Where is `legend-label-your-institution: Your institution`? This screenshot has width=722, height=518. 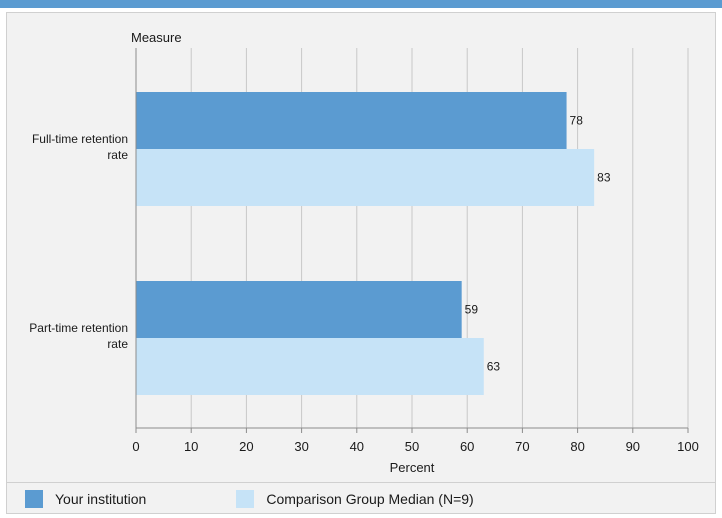 legend-label-your-institution: Your institution is located at coordinates (101, 498).